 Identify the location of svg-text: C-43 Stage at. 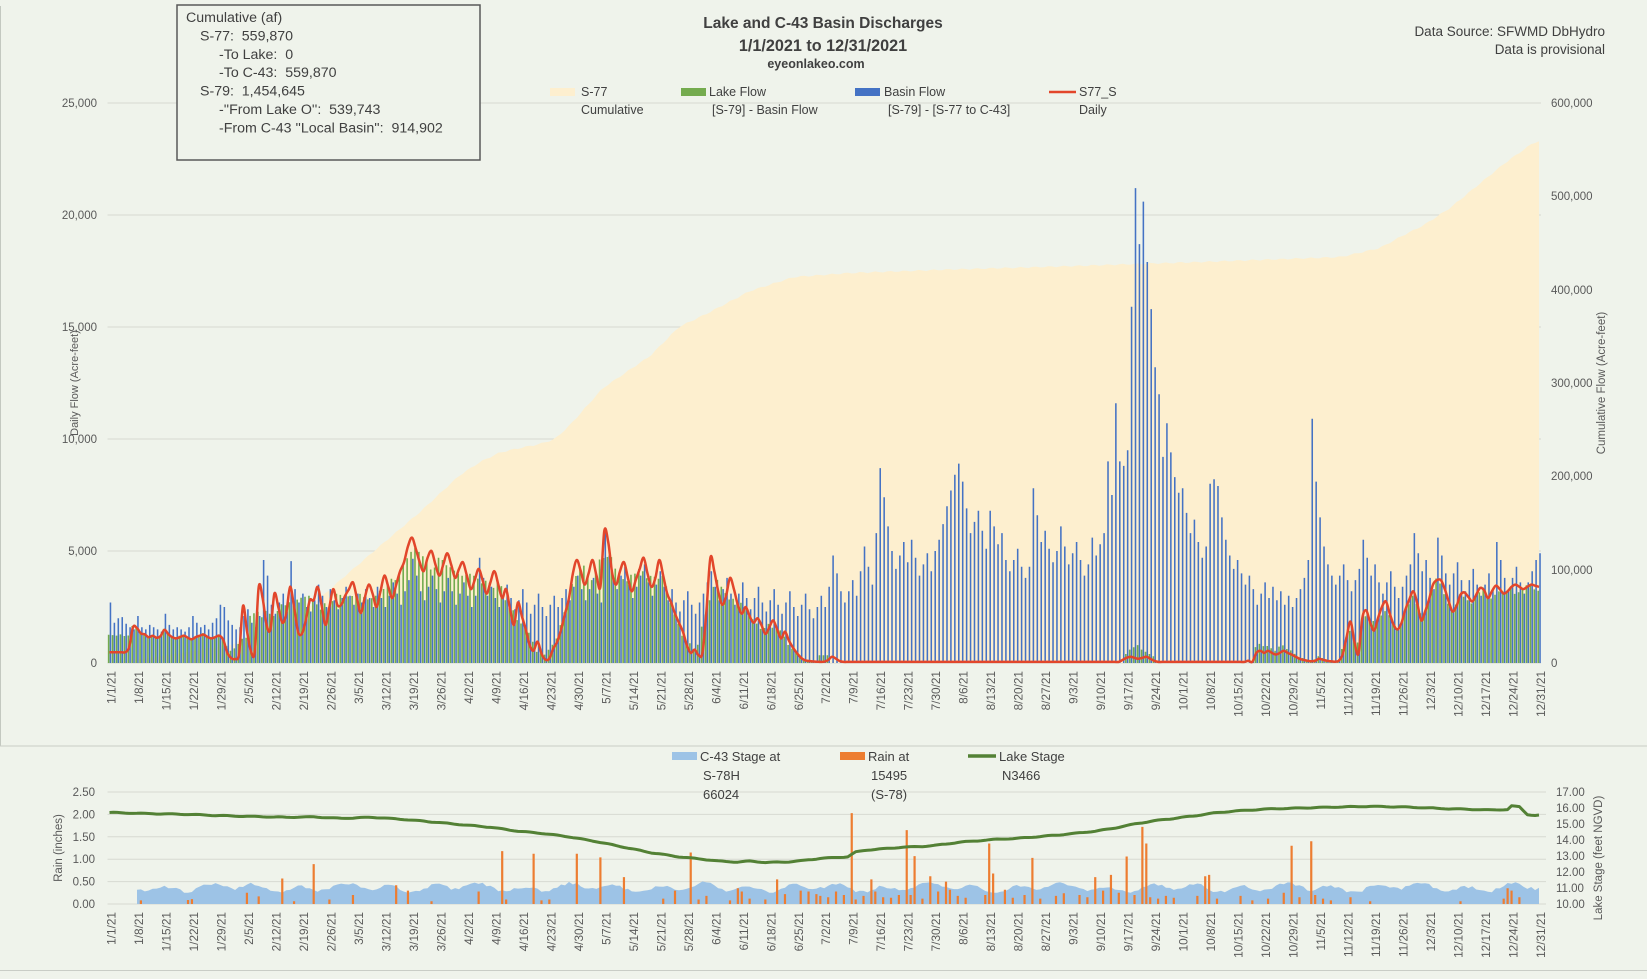
(740, 756).